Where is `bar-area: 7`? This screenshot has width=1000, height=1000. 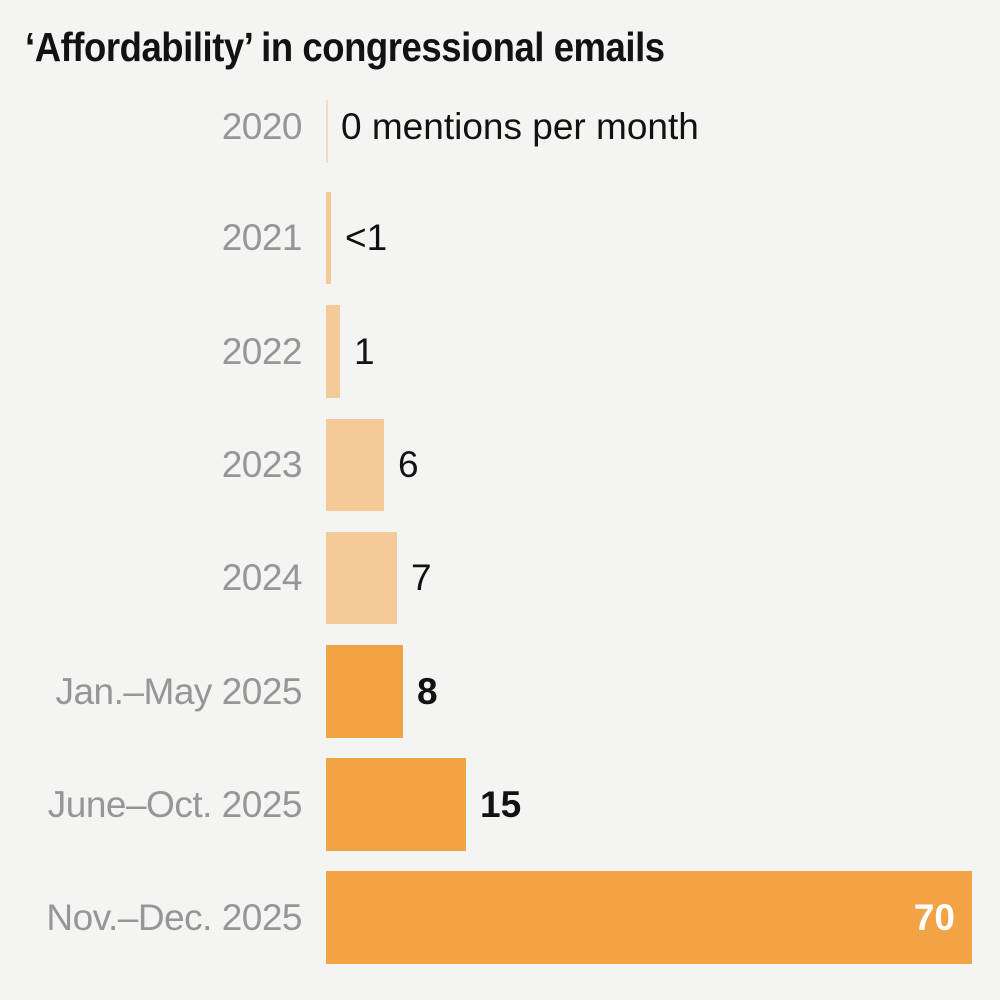 bar-area: 7 is located at coordinates (379, 578).